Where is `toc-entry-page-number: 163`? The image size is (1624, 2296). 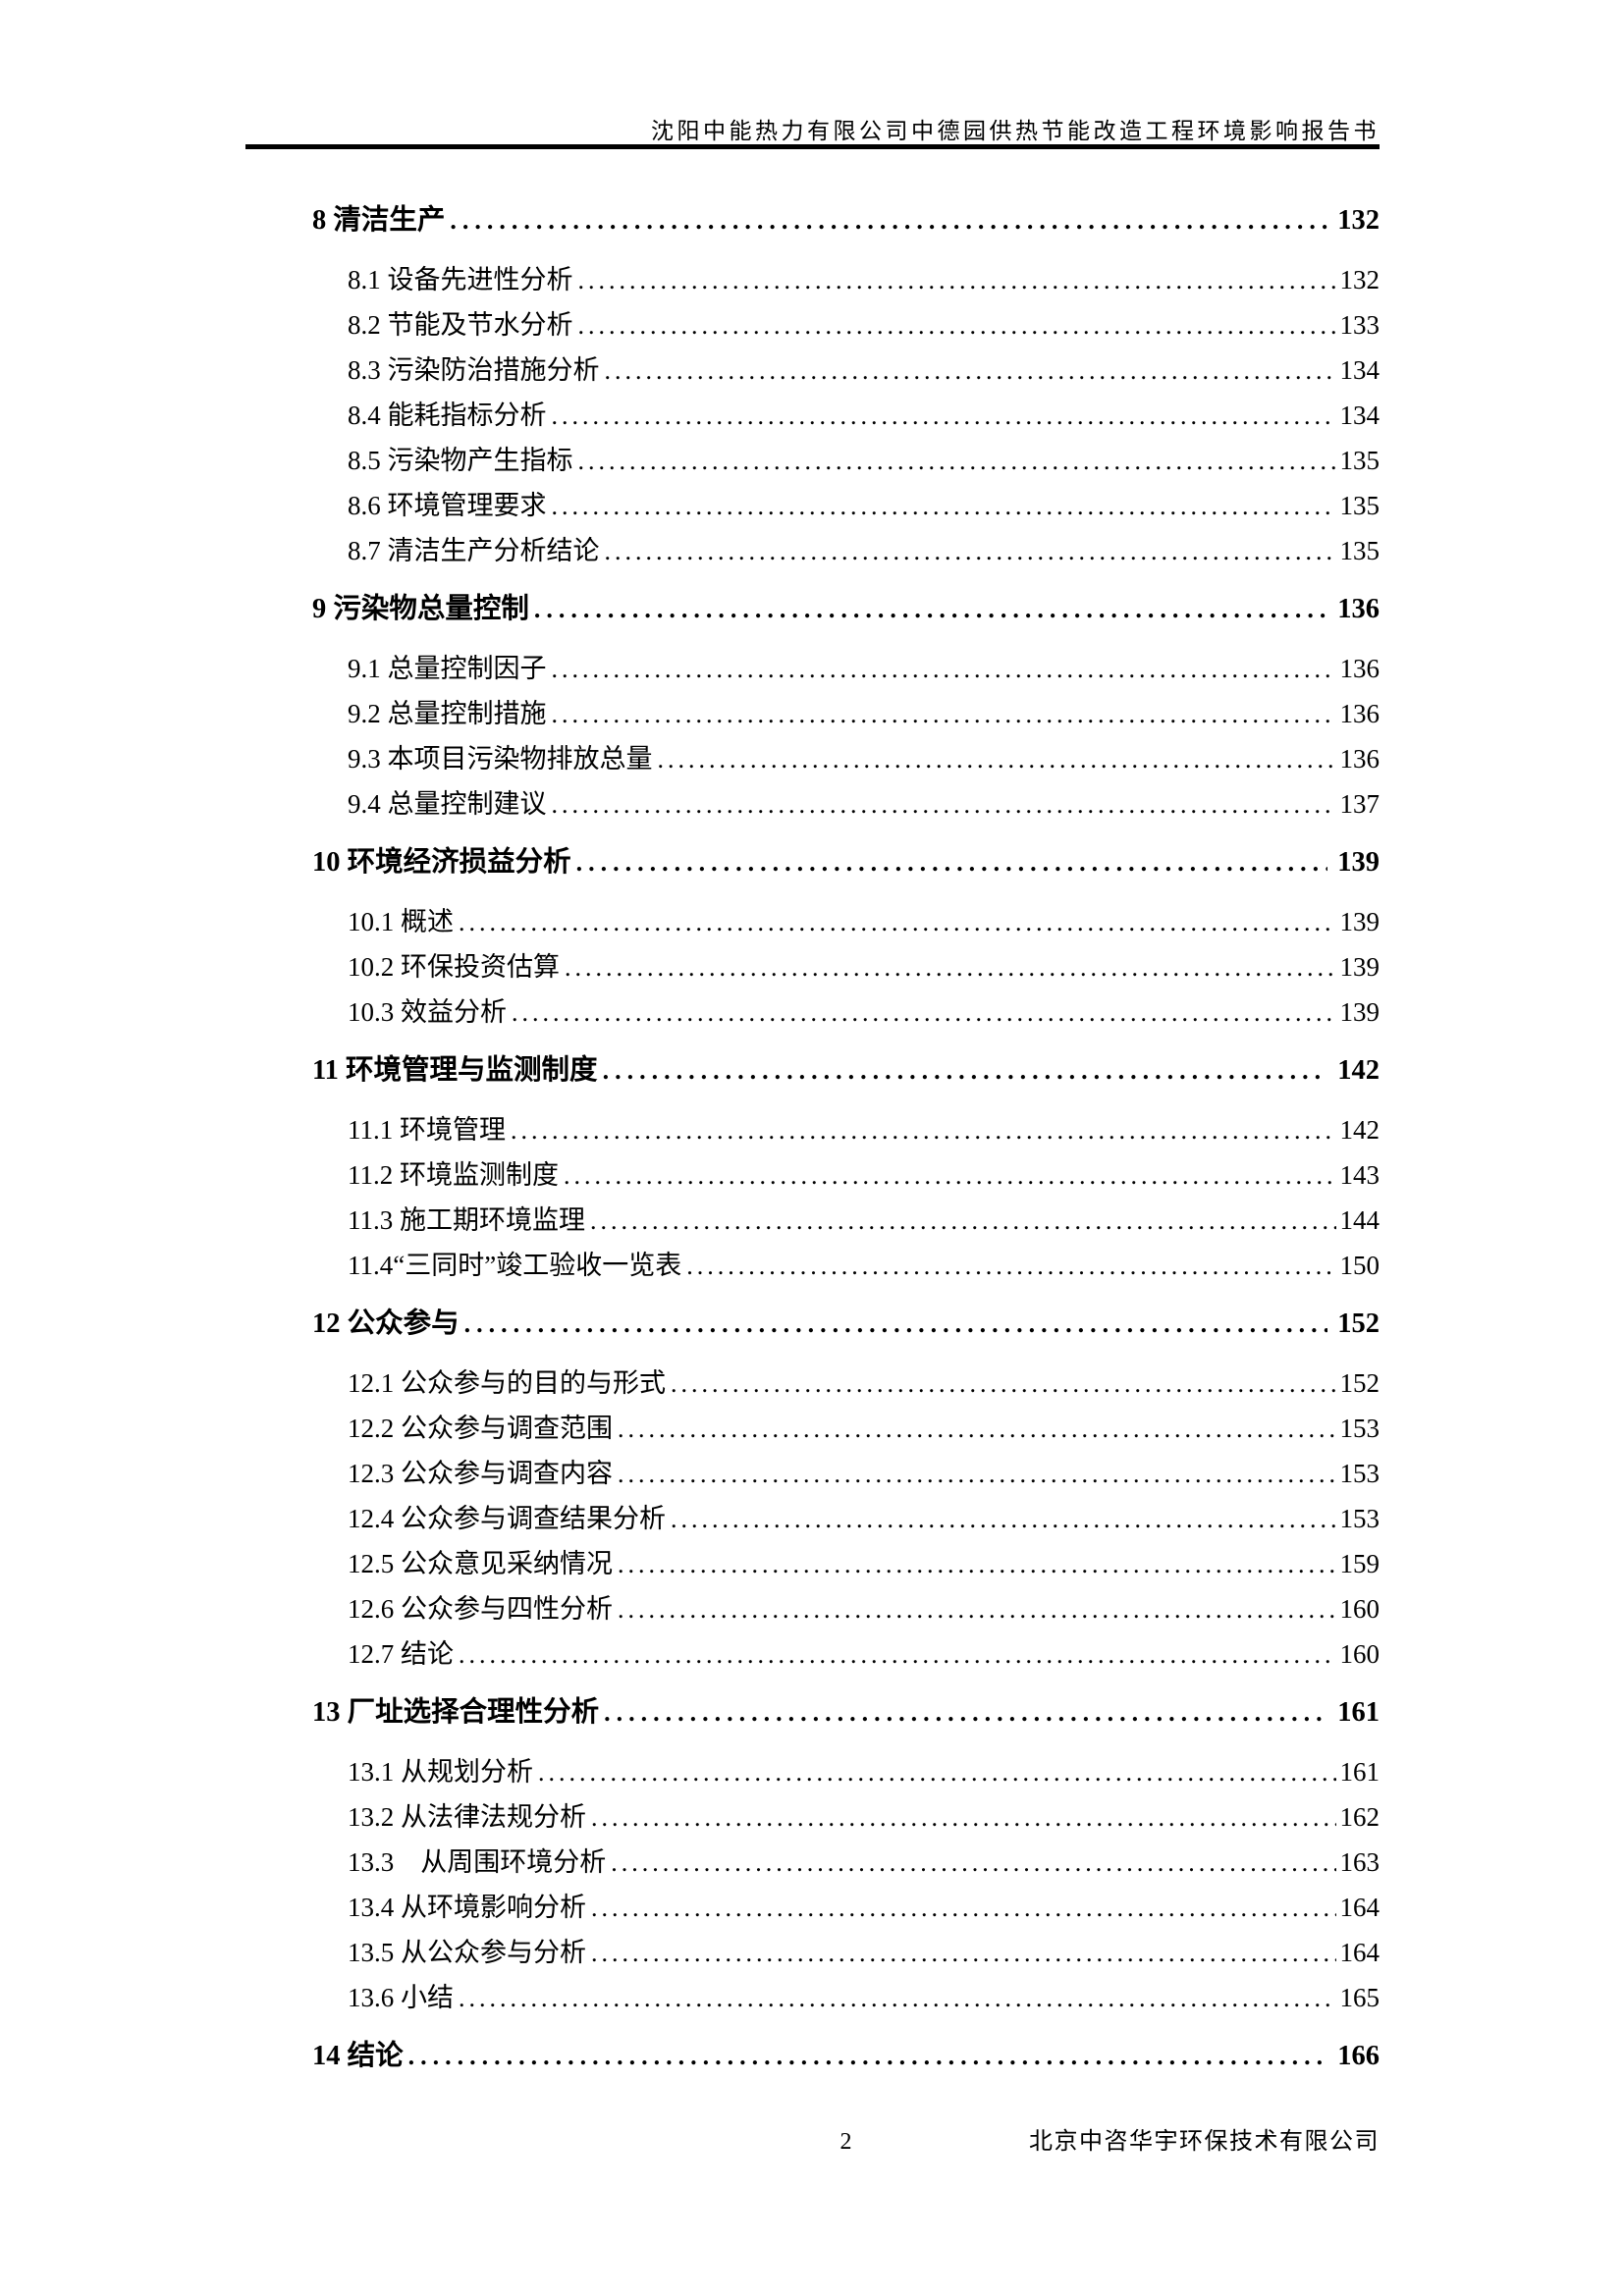 toc-entry-page-number: 163 is located at coordinates (1359, 1862).